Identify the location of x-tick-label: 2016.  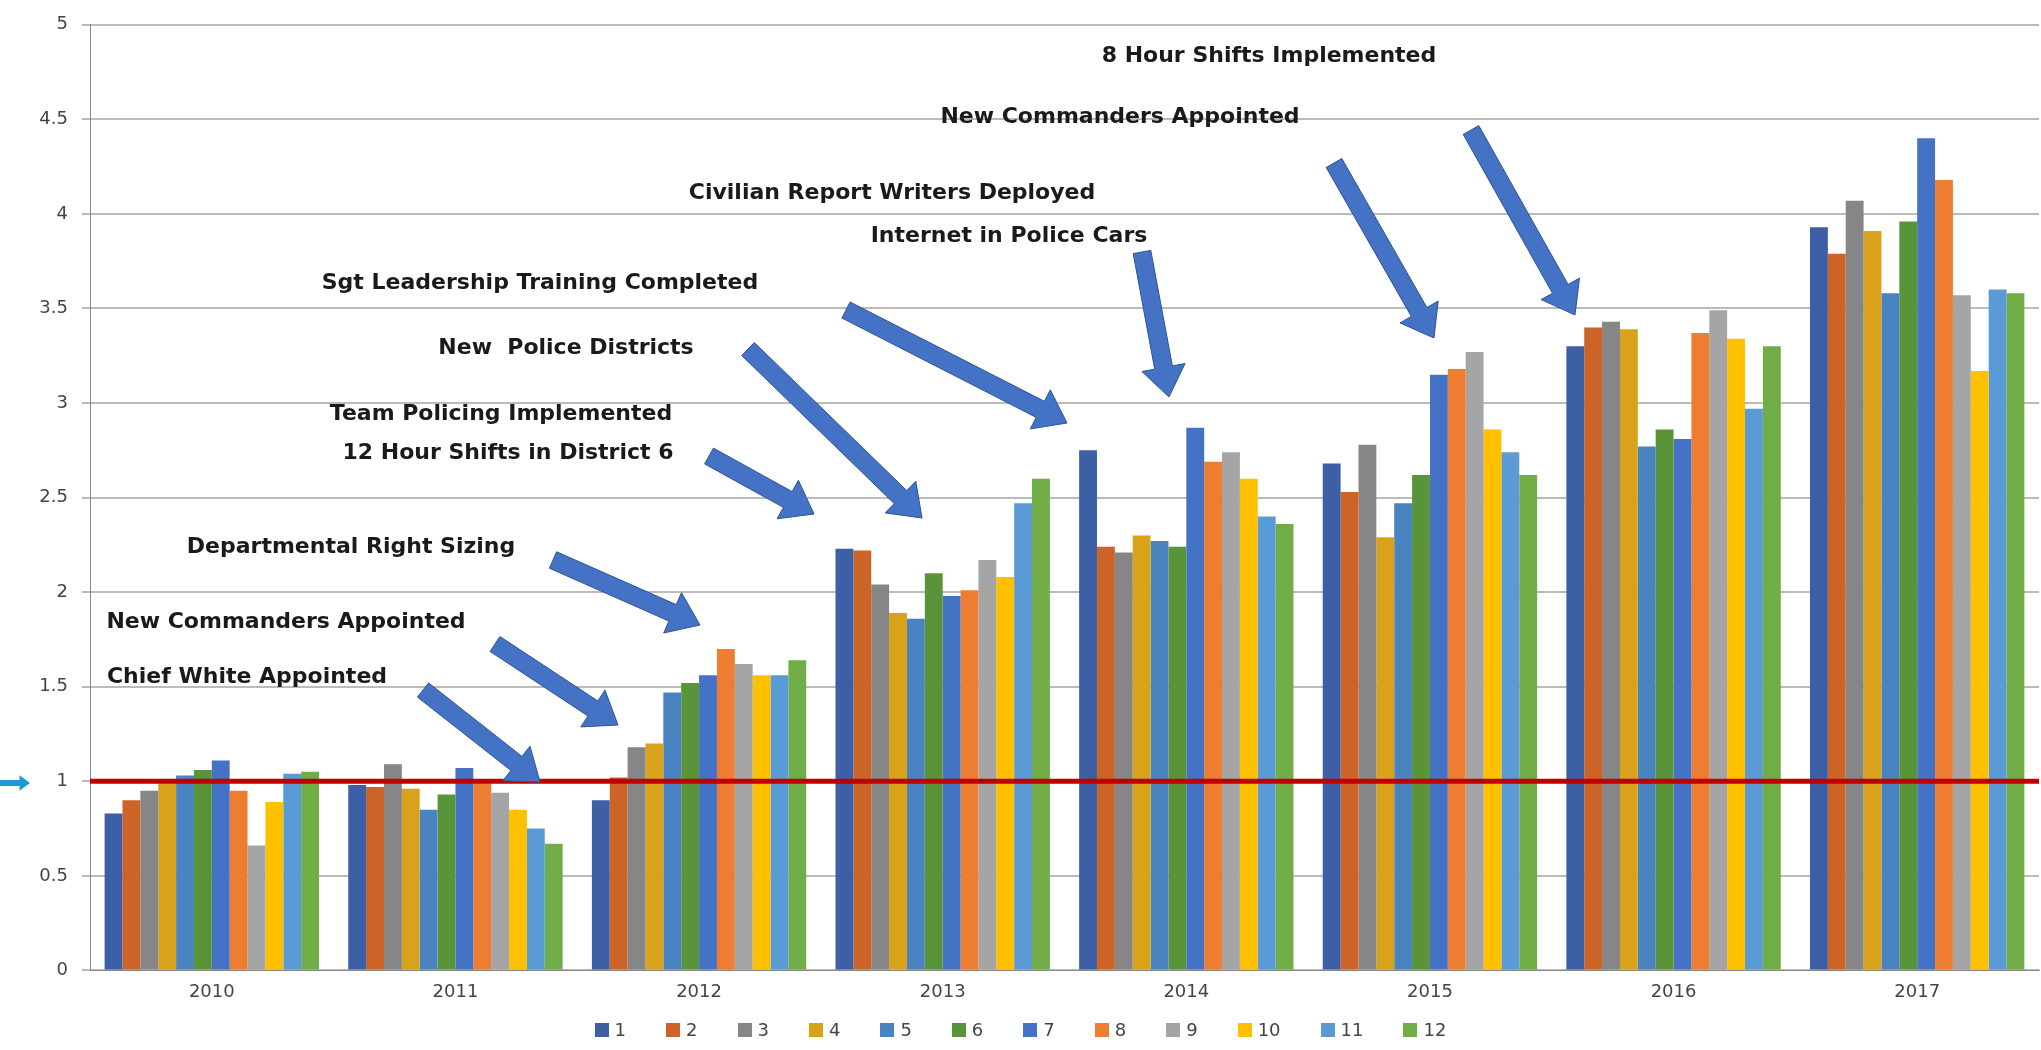
(1673, 990).